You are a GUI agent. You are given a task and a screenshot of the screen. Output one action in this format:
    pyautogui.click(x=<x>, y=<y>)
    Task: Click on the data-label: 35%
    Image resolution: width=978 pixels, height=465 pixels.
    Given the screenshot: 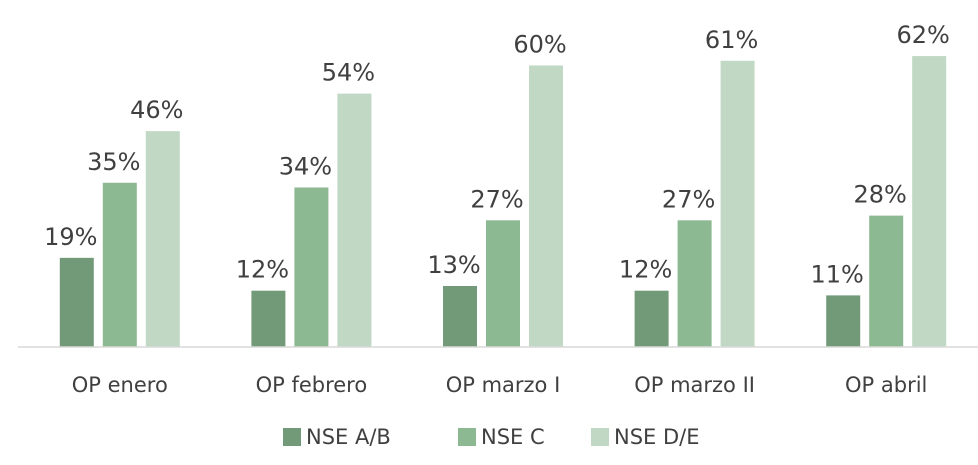 What is the action you would take?
    pyautogui.click(x=113, y=162)
    